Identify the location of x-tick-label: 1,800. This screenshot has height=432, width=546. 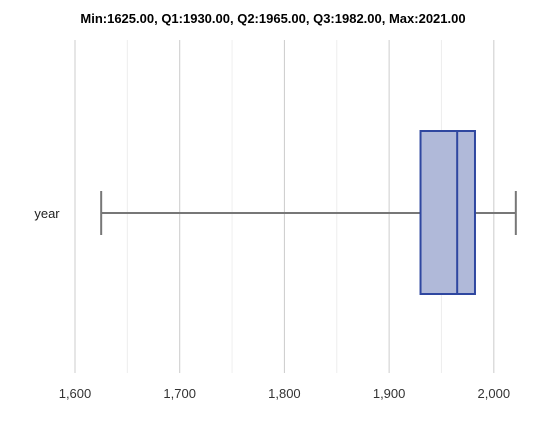
(284, 393).